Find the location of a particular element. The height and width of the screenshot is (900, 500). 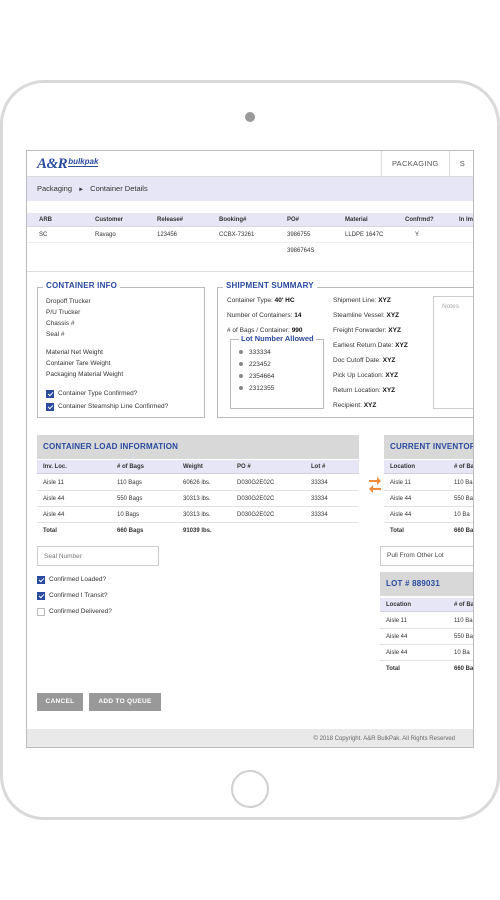

col-po: PO# is located at coordinates (293, 220).